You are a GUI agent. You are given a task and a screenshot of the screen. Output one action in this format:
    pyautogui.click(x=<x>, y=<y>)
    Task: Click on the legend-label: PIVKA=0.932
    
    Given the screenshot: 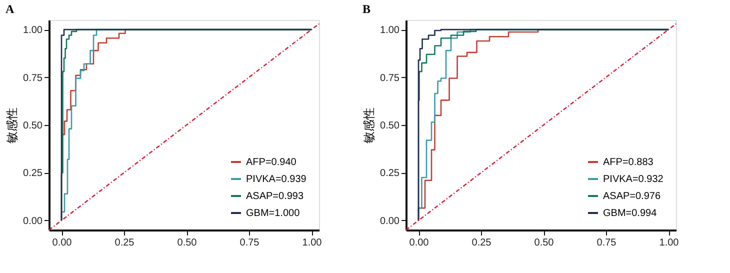 What is the action you would take?
    pyautogui.click(x=633, y=179)
    